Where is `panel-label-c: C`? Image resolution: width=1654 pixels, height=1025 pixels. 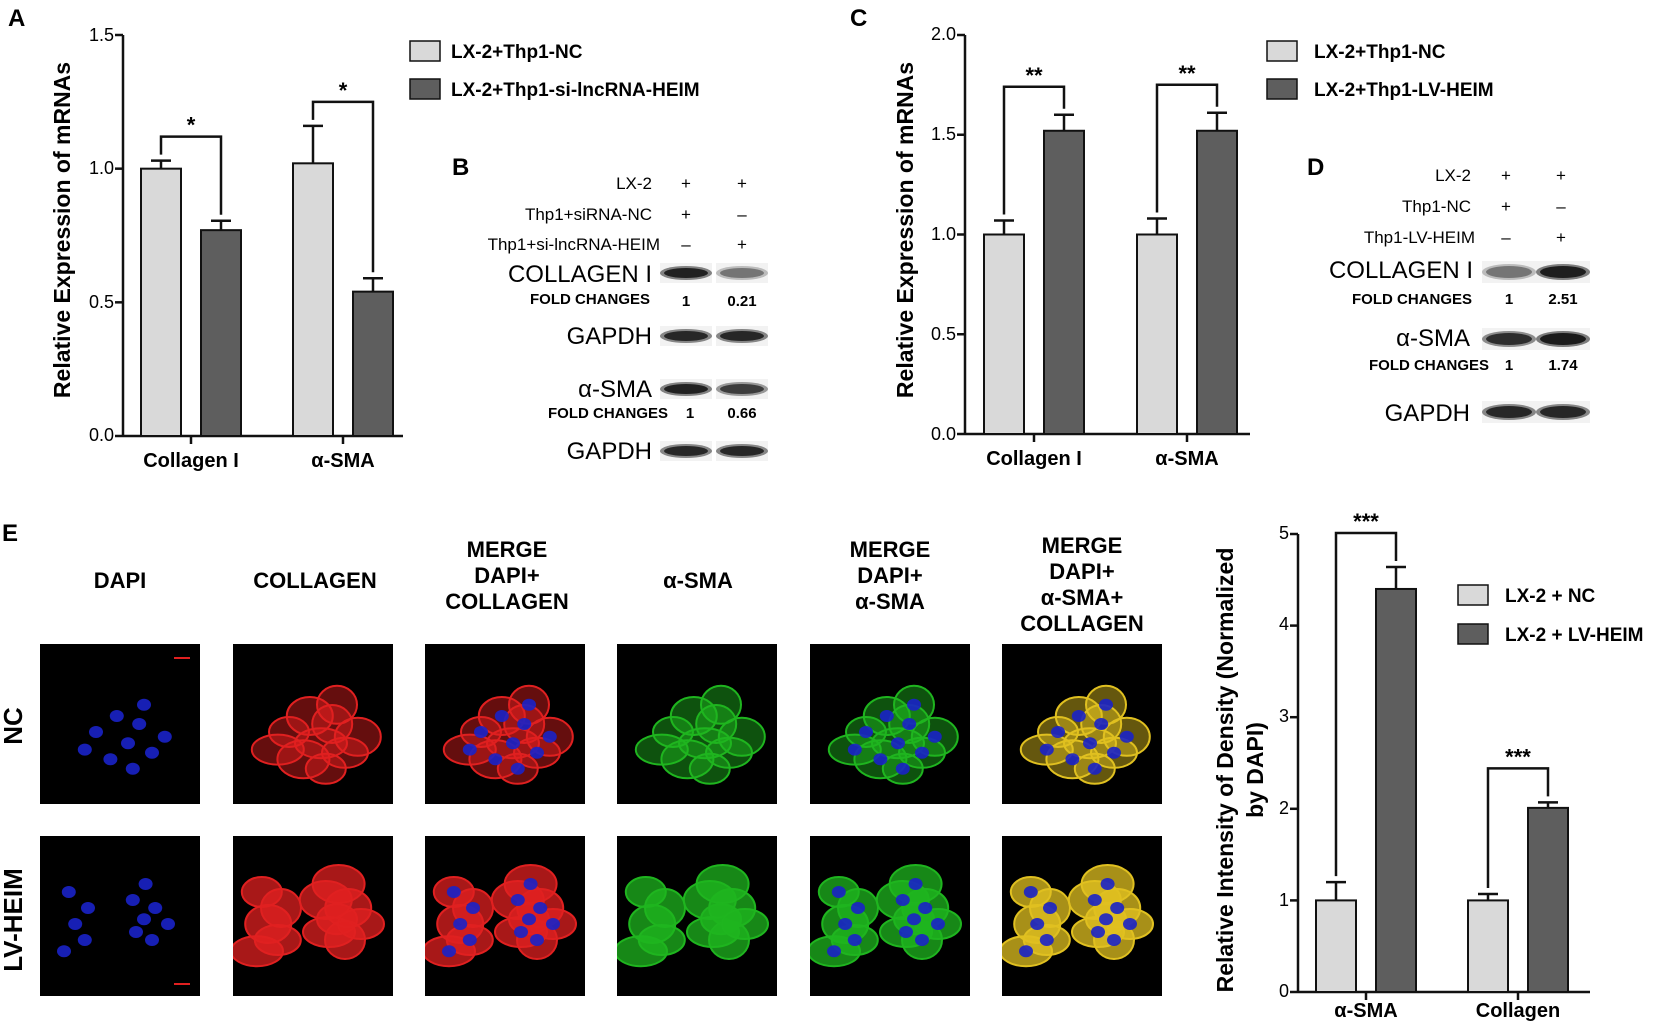
panel-label-c: C is located at coordinates (858, 18).